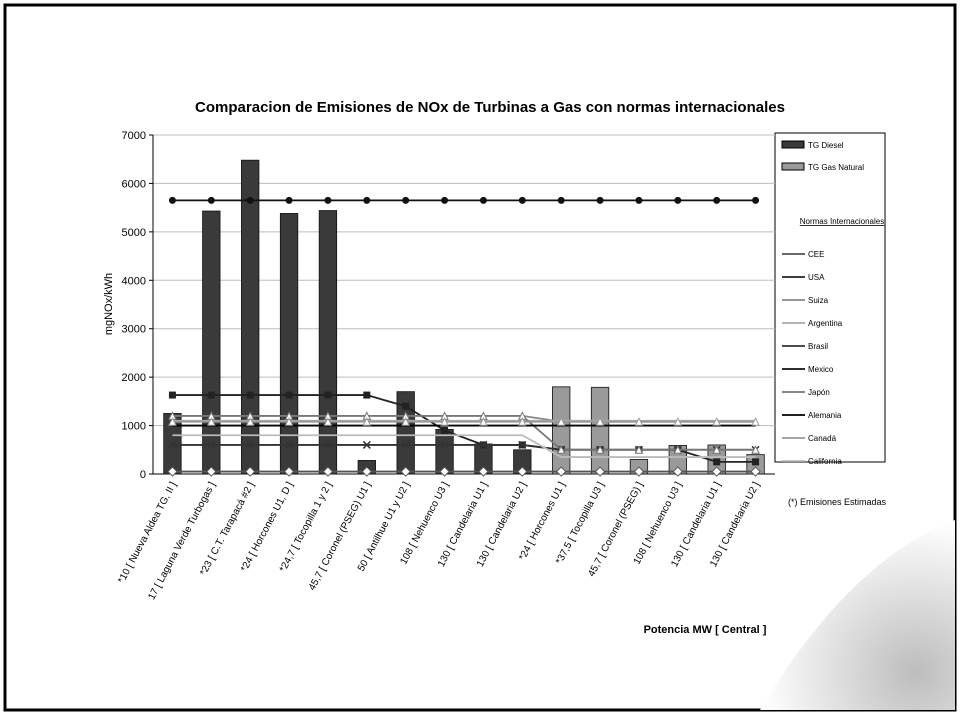 The image size is (960, 728). What do you see at coordinates (825, 415) in the screenshot?
I see `legend-label: Alemania` at bounding box center [825, 415].